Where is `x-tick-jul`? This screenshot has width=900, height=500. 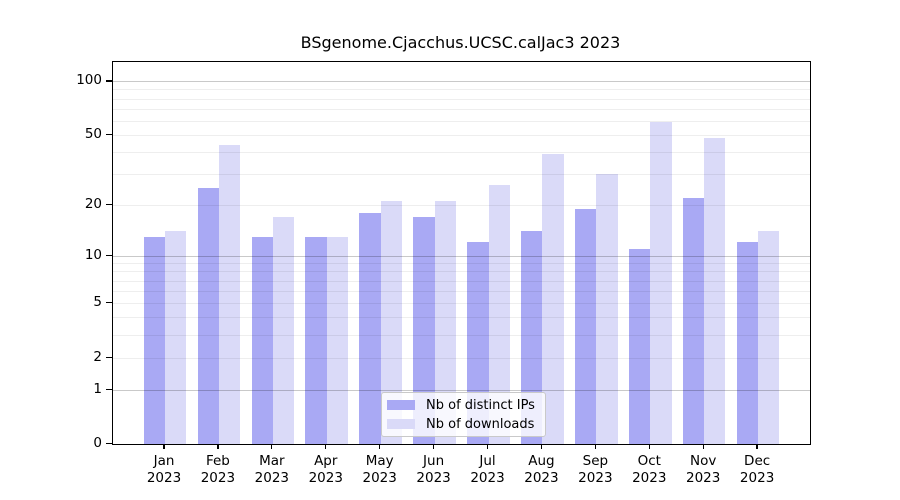 x-tick-jul is located at coordinates (487, 446).